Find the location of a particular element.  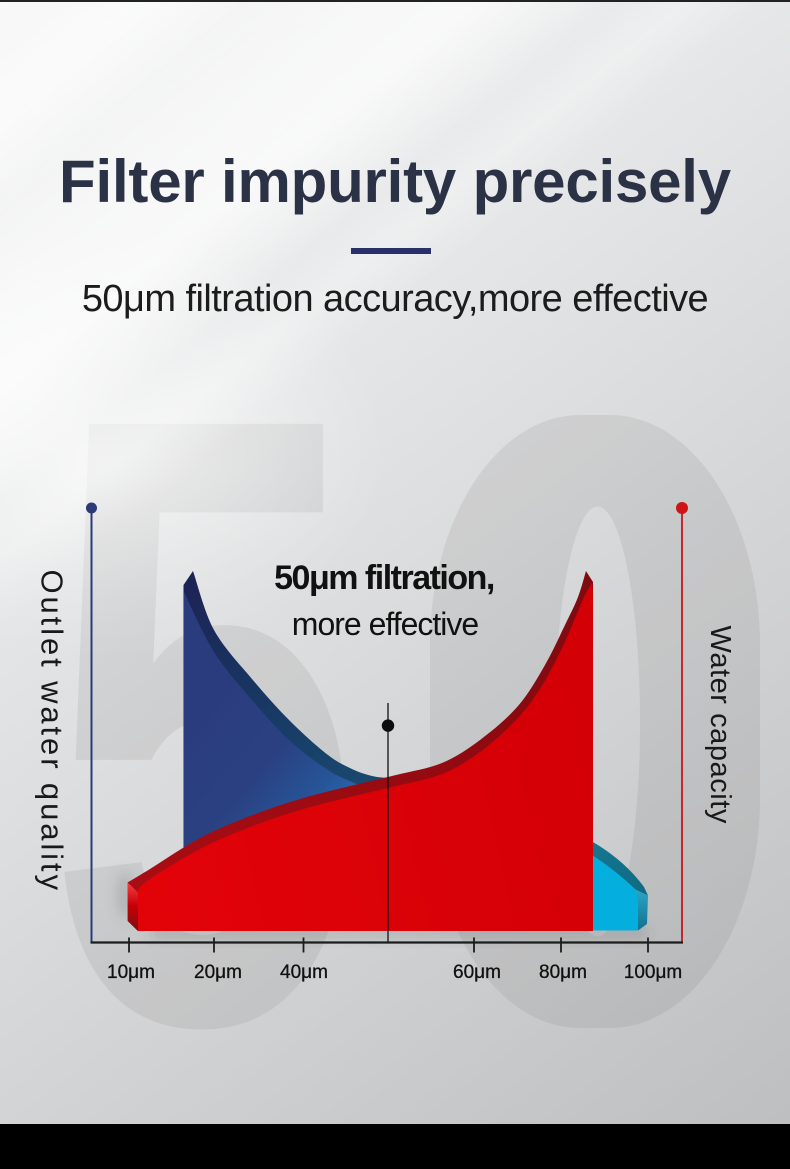

svg-text: Outlet water quality is located at coordinates (51, 731).